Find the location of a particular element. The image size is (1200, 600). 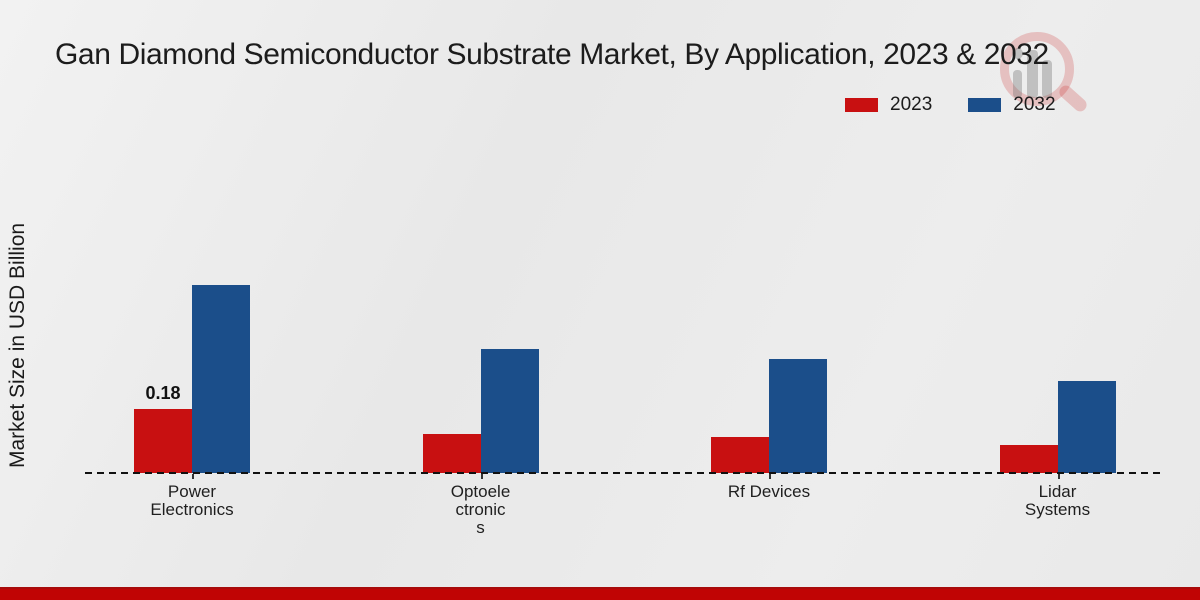

legend-label-2032: 2032 is located at coordinates (1034, 104).